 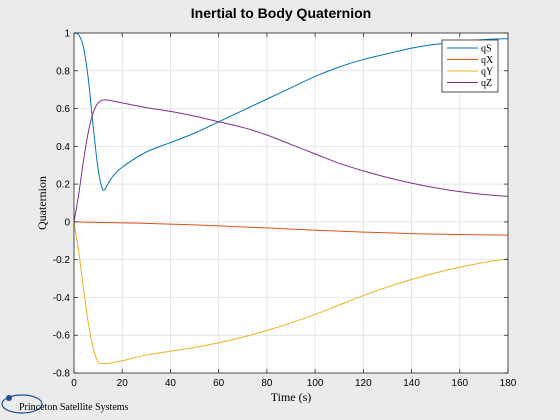 I want to click on y-tick-label: -0.6, so click(x=62, y=336).